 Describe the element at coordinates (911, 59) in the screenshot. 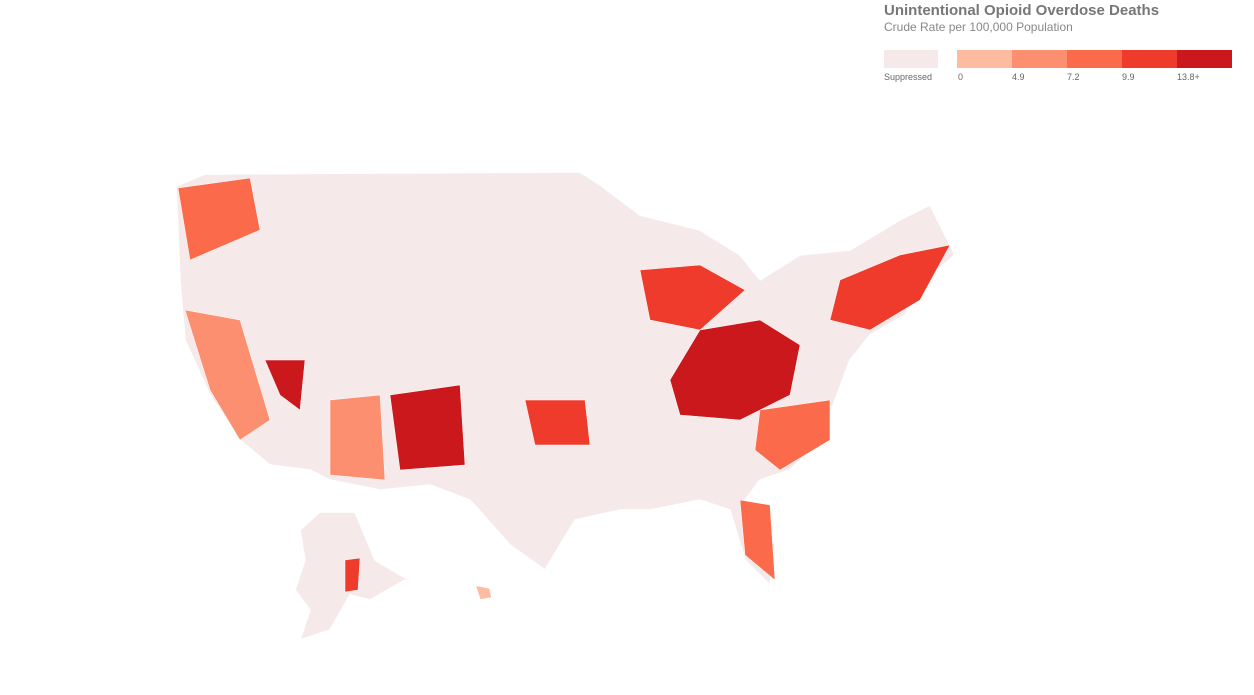

I see `suppressed-swatch` at that location.